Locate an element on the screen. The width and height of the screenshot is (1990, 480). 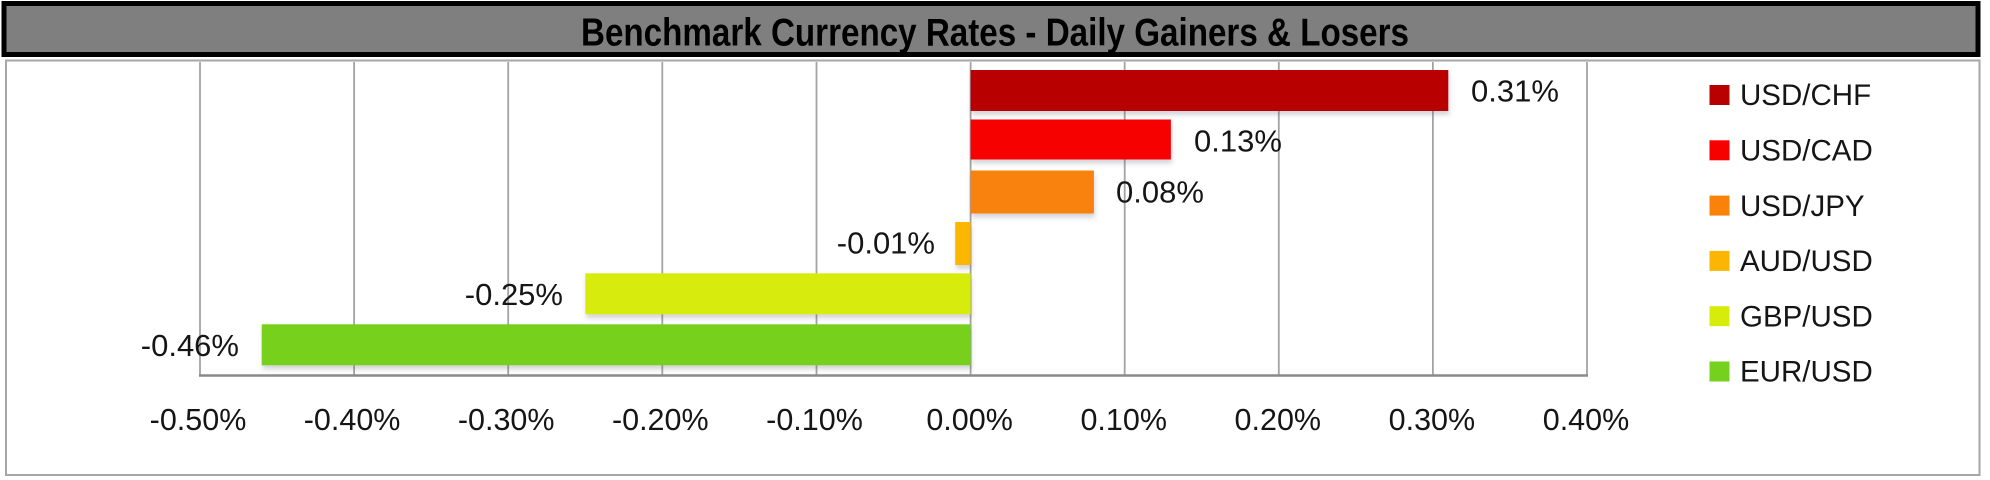
svg-text: 0.31% is located at coordinates (1515, 91).